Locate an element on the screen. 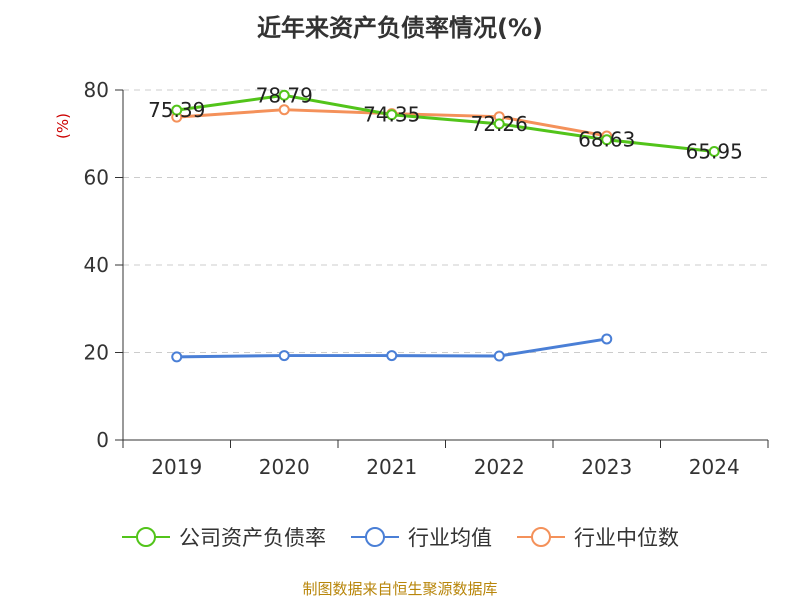  legend-item: 行业均值 is located at coordinates (421, 537).